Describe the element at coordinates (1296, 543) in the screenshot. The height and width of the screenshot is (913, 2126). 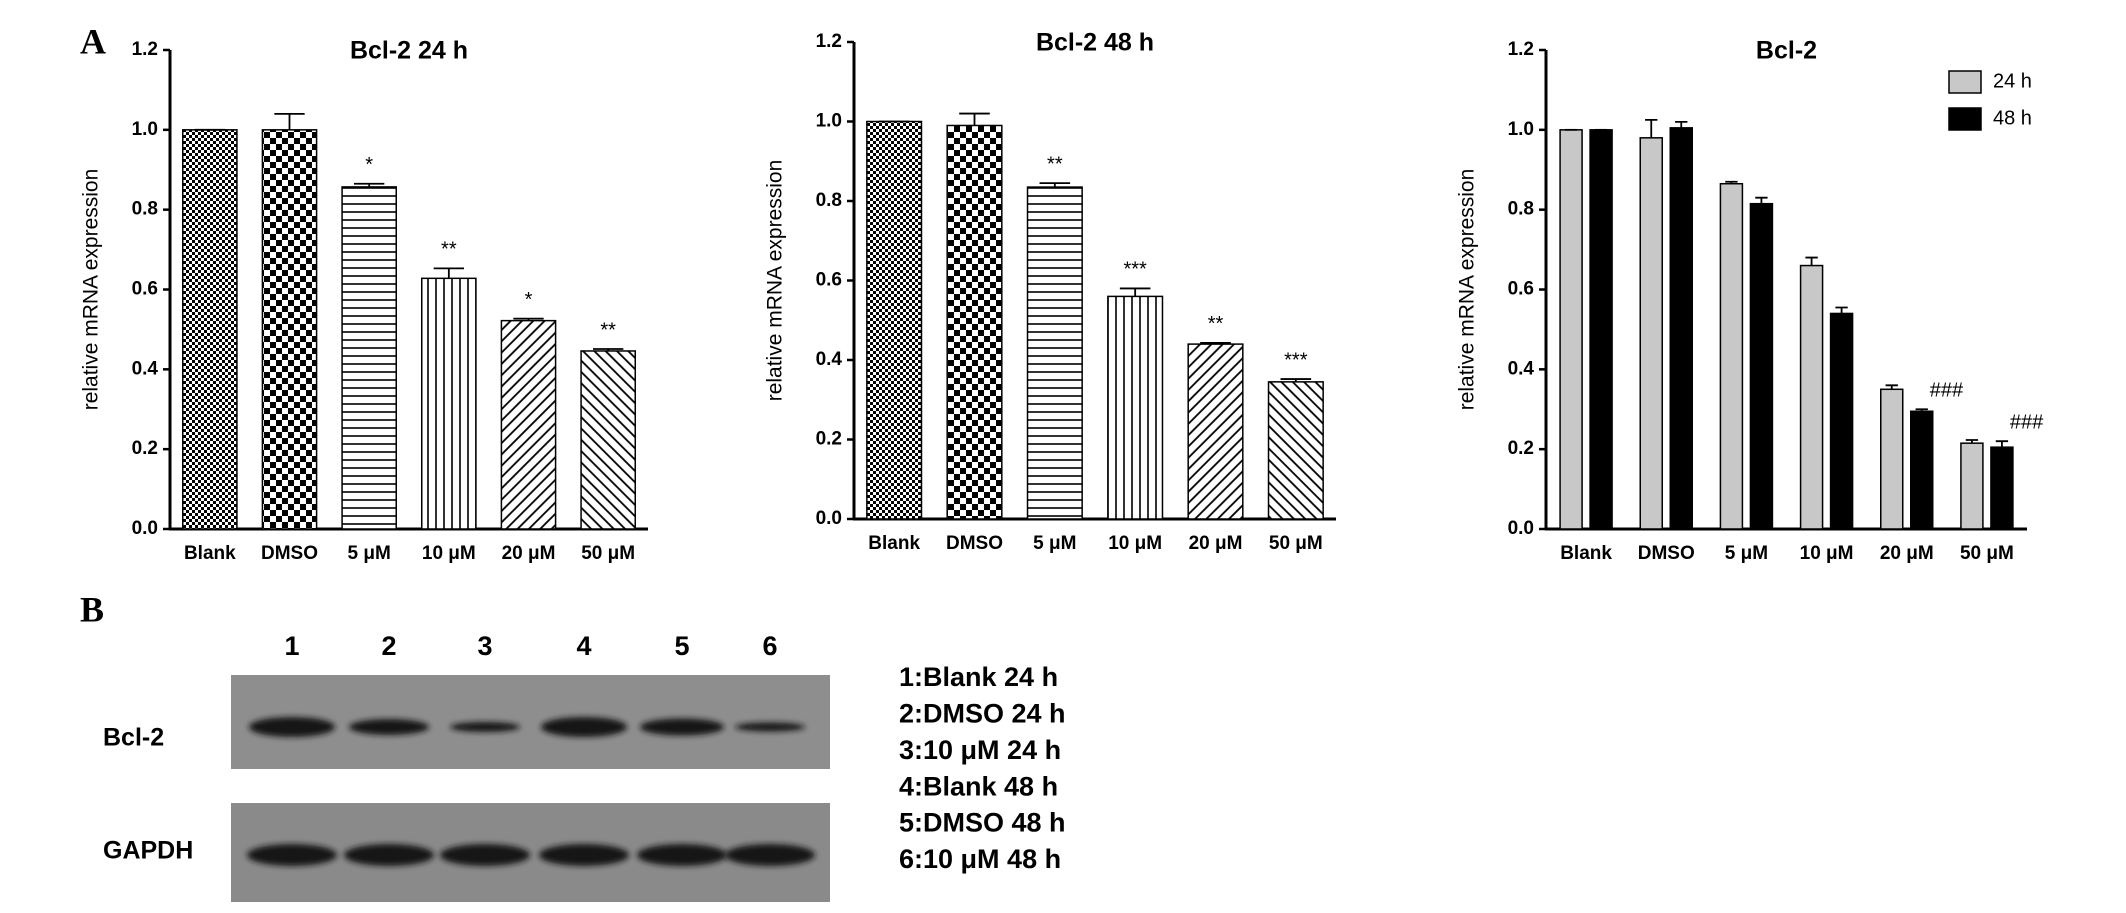
I see `x-tick-label: 50 μM` at that location.